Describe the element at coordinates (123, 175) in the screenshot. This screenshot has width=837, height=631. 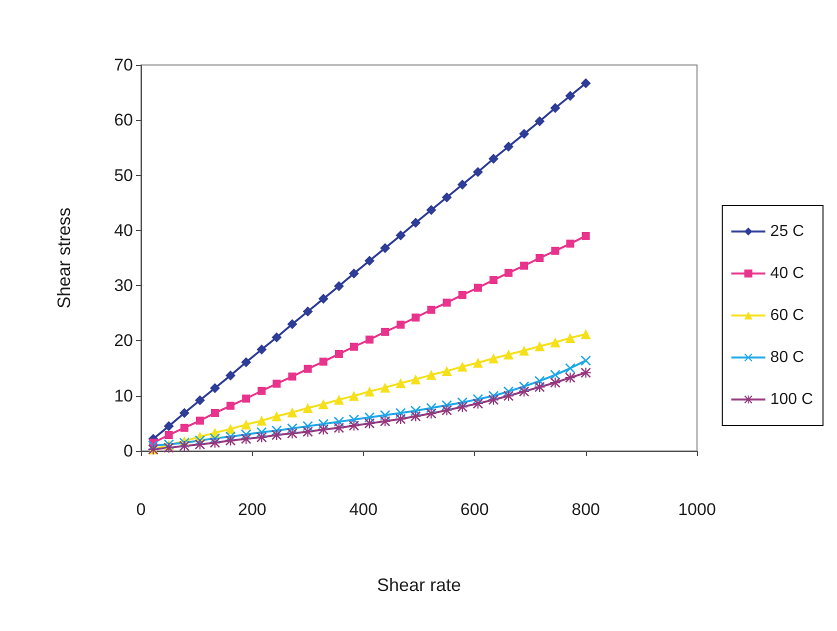
I see `y-tick-label: 50` at that location.